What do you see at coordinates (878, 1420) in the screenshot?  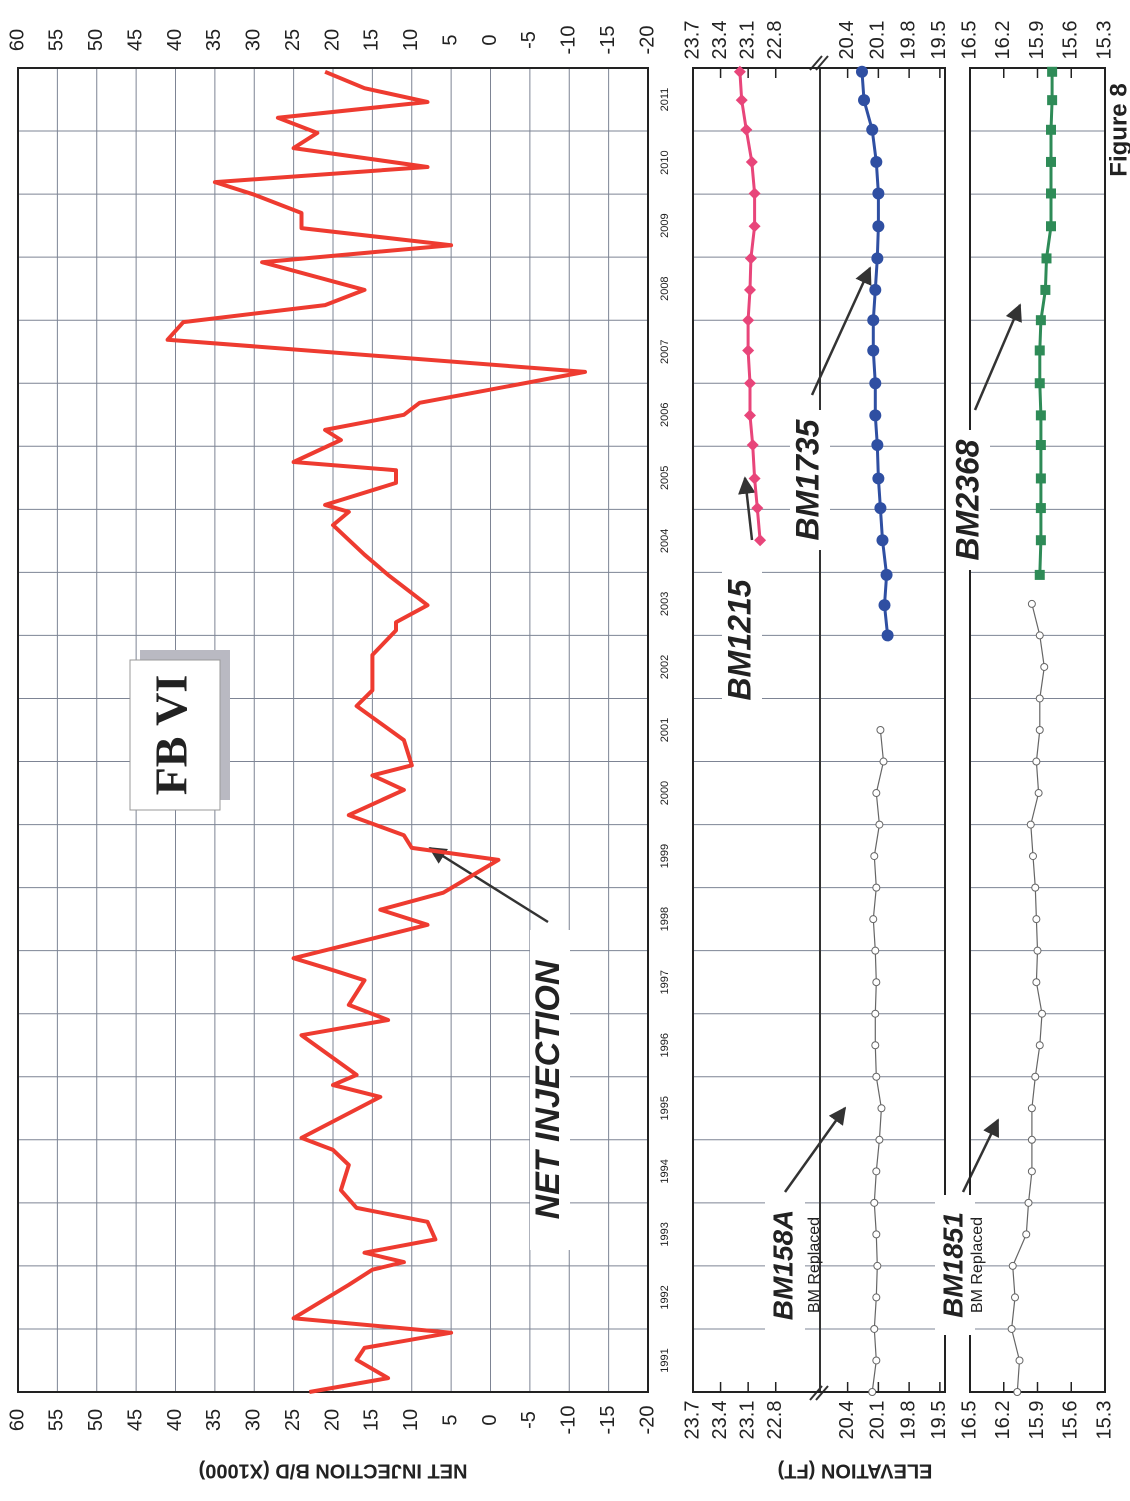 I see `y-tick-label: 20.1` at bounding box center [878, 1420].